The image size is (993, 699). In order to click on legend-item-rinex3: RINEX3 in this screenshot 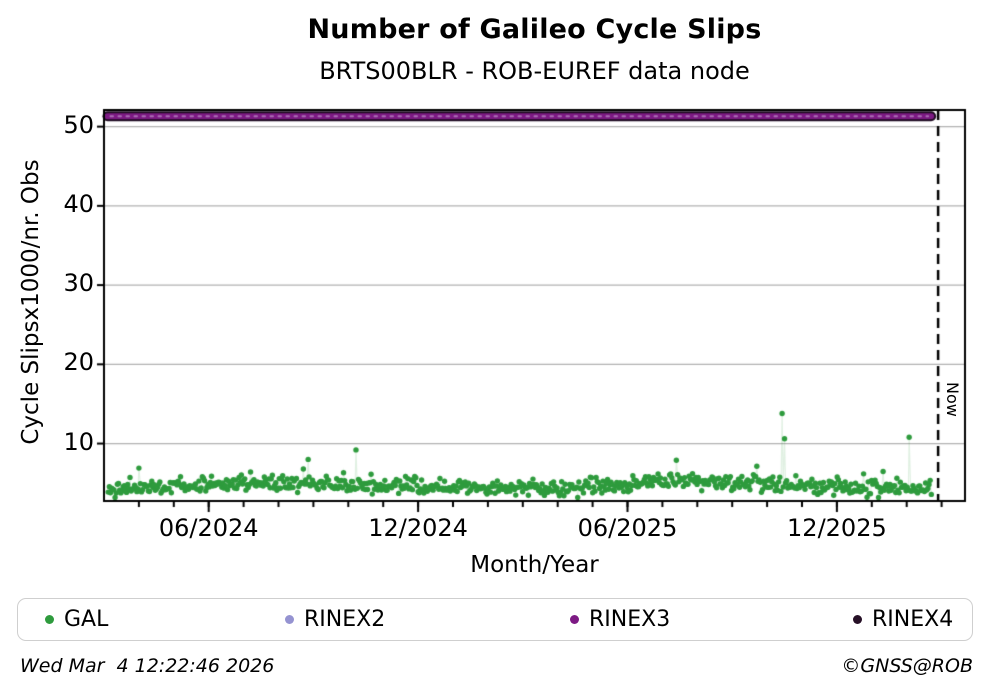, I will do `click(620, 619)`.